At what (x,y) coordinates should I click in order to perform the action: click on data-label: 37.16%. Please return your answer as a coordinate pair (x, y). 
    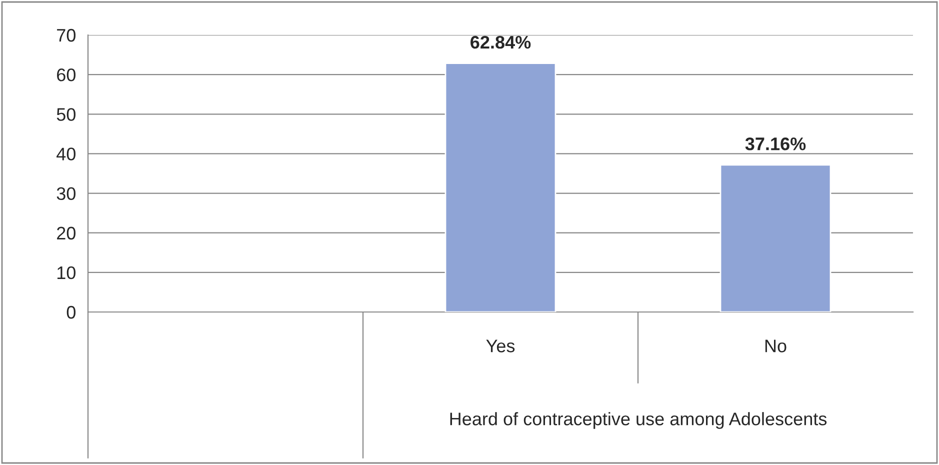
    Looking at the image, I should click on (775, 143).